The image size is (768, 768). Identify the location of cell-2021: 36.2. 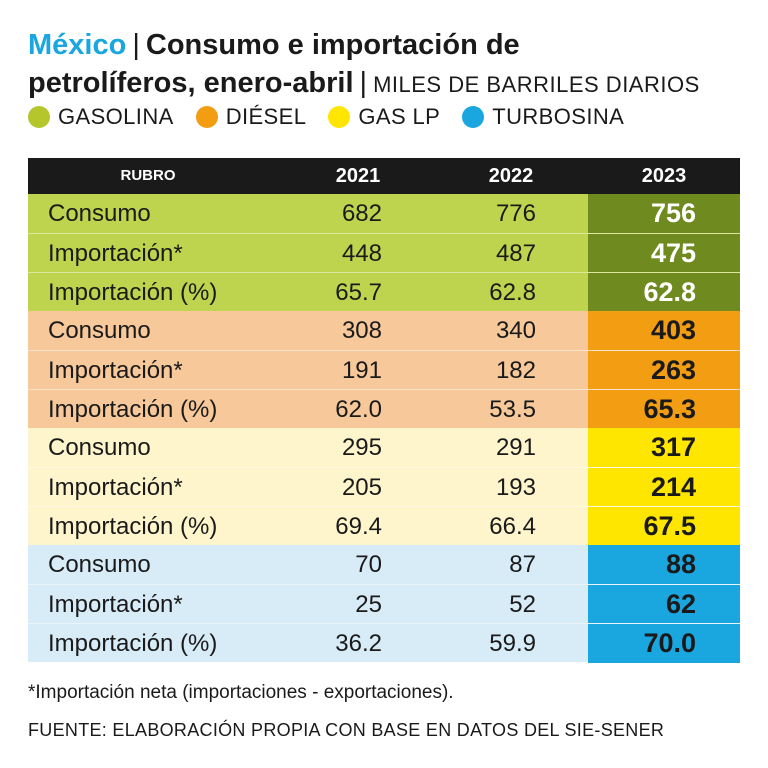
(358, 643).